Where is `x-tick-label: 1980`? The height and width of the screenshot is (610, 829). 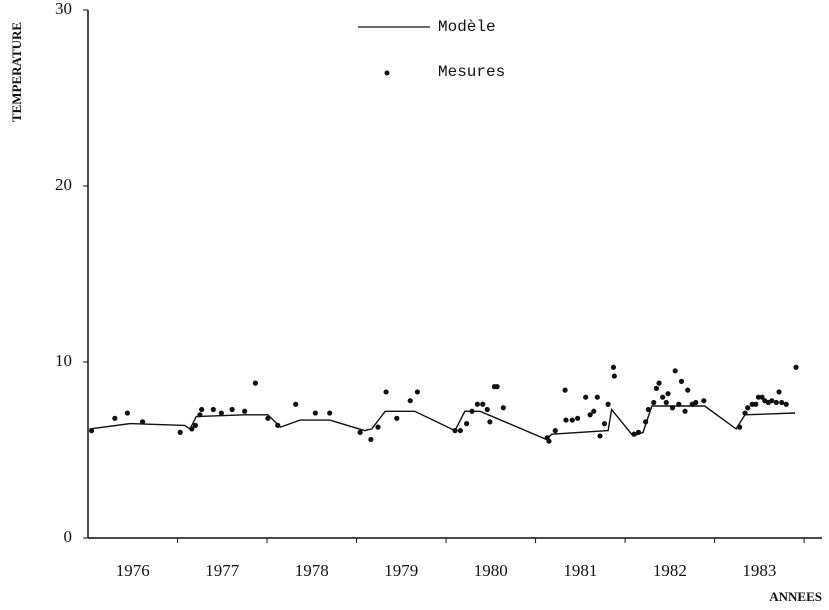
x-tick-label: 1980 is located at coordinates (491, 570).